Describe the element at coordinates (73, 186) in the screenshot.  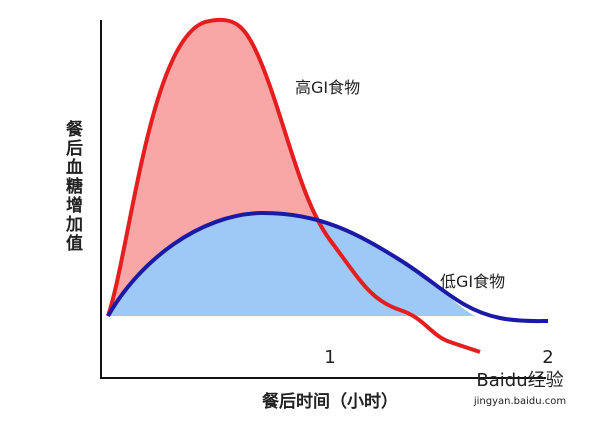
I see `y-axis-label: 餐后血糖增加值` at that location.